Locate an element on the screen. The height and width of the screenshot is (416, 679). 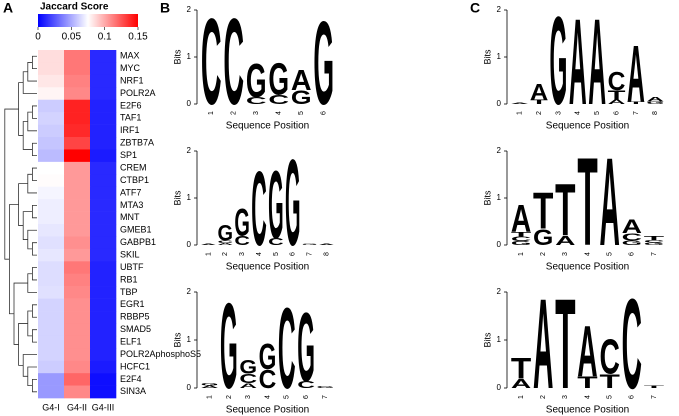
x-tick-label: 8 is located at coordinates (655, 113).